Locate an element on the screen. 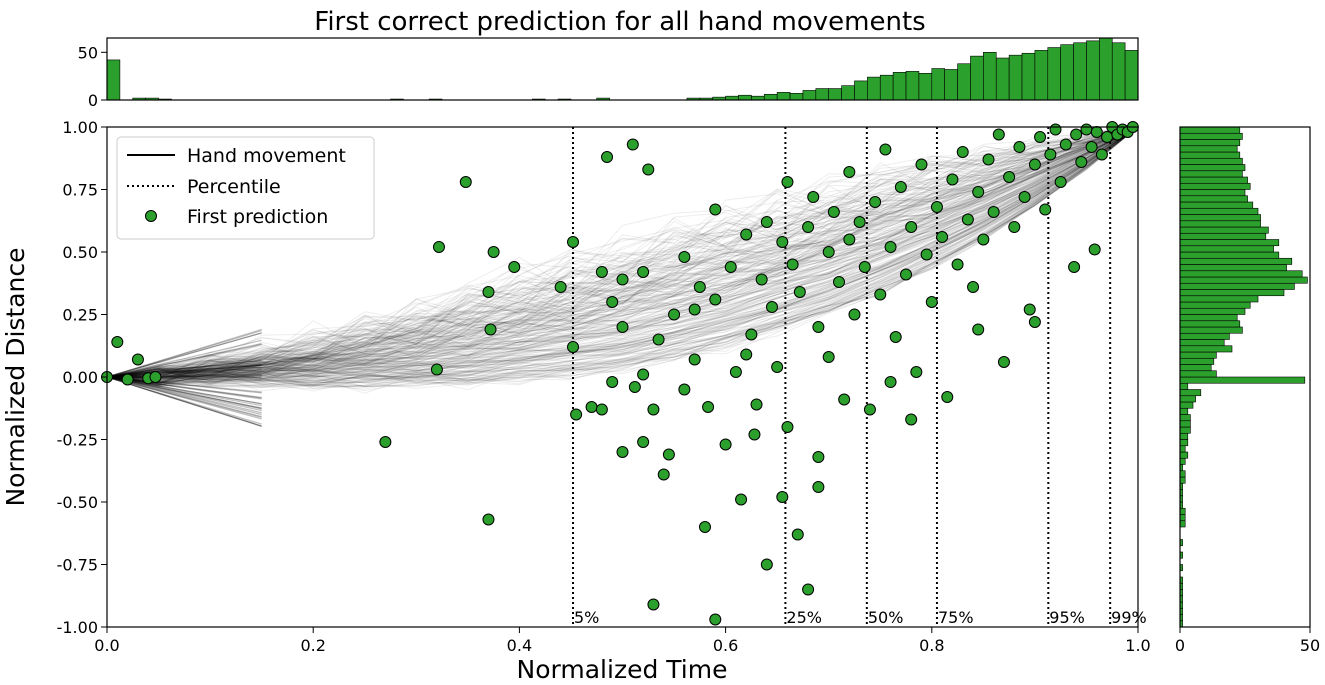 Image resolution: width=1325 pixels, height=685 pixels. legend-percentile-label: Percentile is located at coordinates (234, 187).